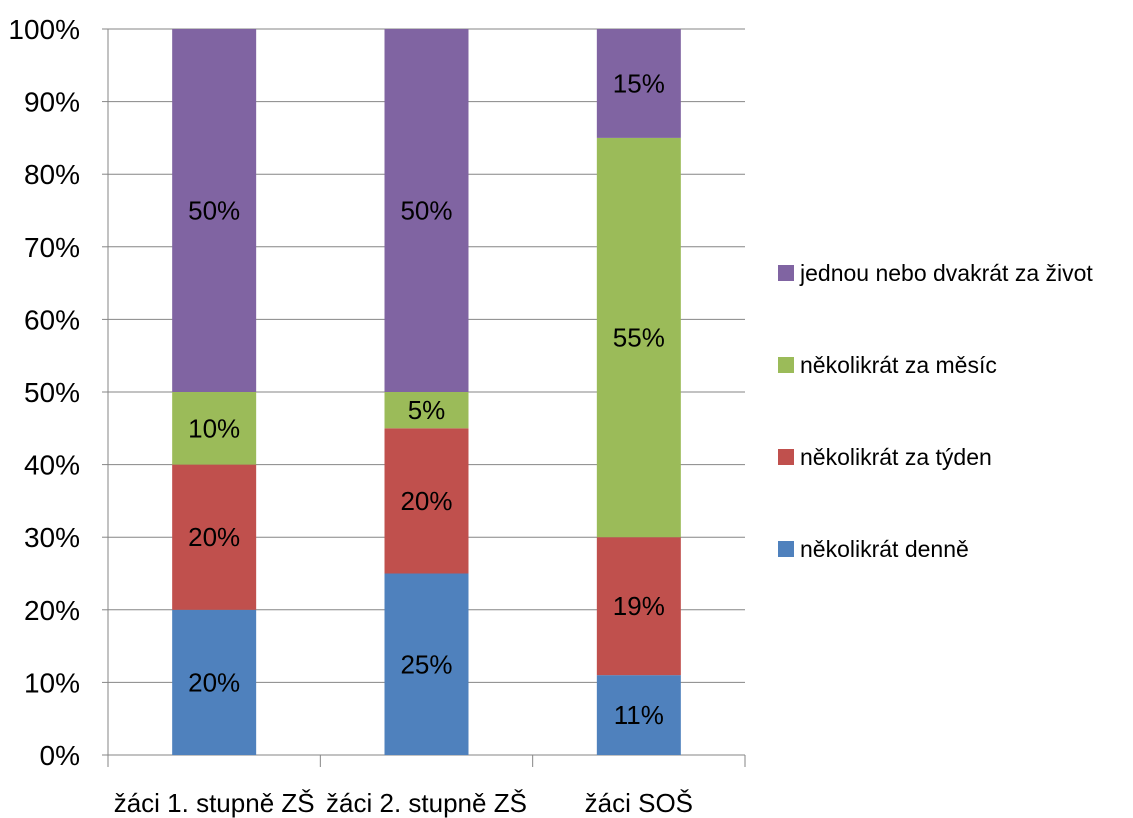  What do you see at coordinates (52, 102) in the screenshot?
I see `y-tick-label: 90%` at bounding box center [52, 102].